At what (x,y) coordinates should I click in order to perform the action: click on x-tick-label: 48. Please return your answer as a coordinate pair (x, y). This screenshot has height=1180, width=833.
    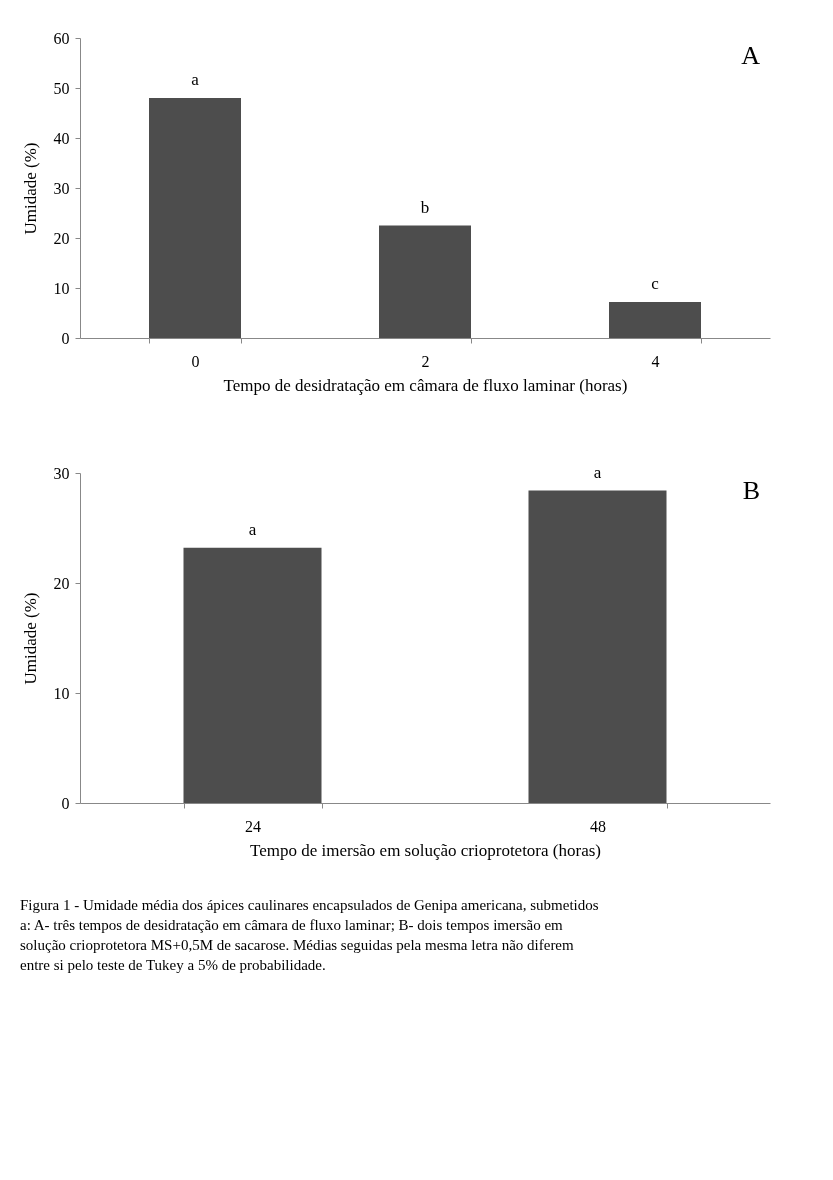
    Looking at the image, I should click on (598, 826).